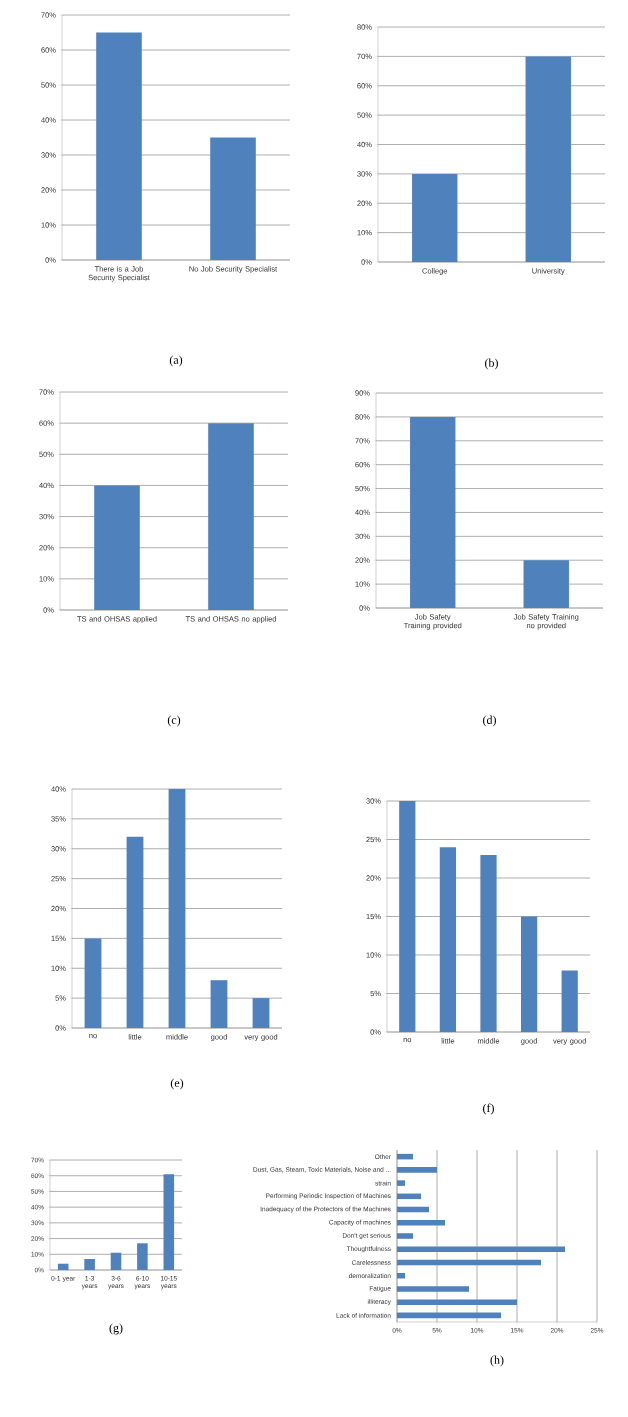  What do you see at coordinates (489, 721) in the screenshot?
I see `text: (d)` at bounding box center [489, 721].